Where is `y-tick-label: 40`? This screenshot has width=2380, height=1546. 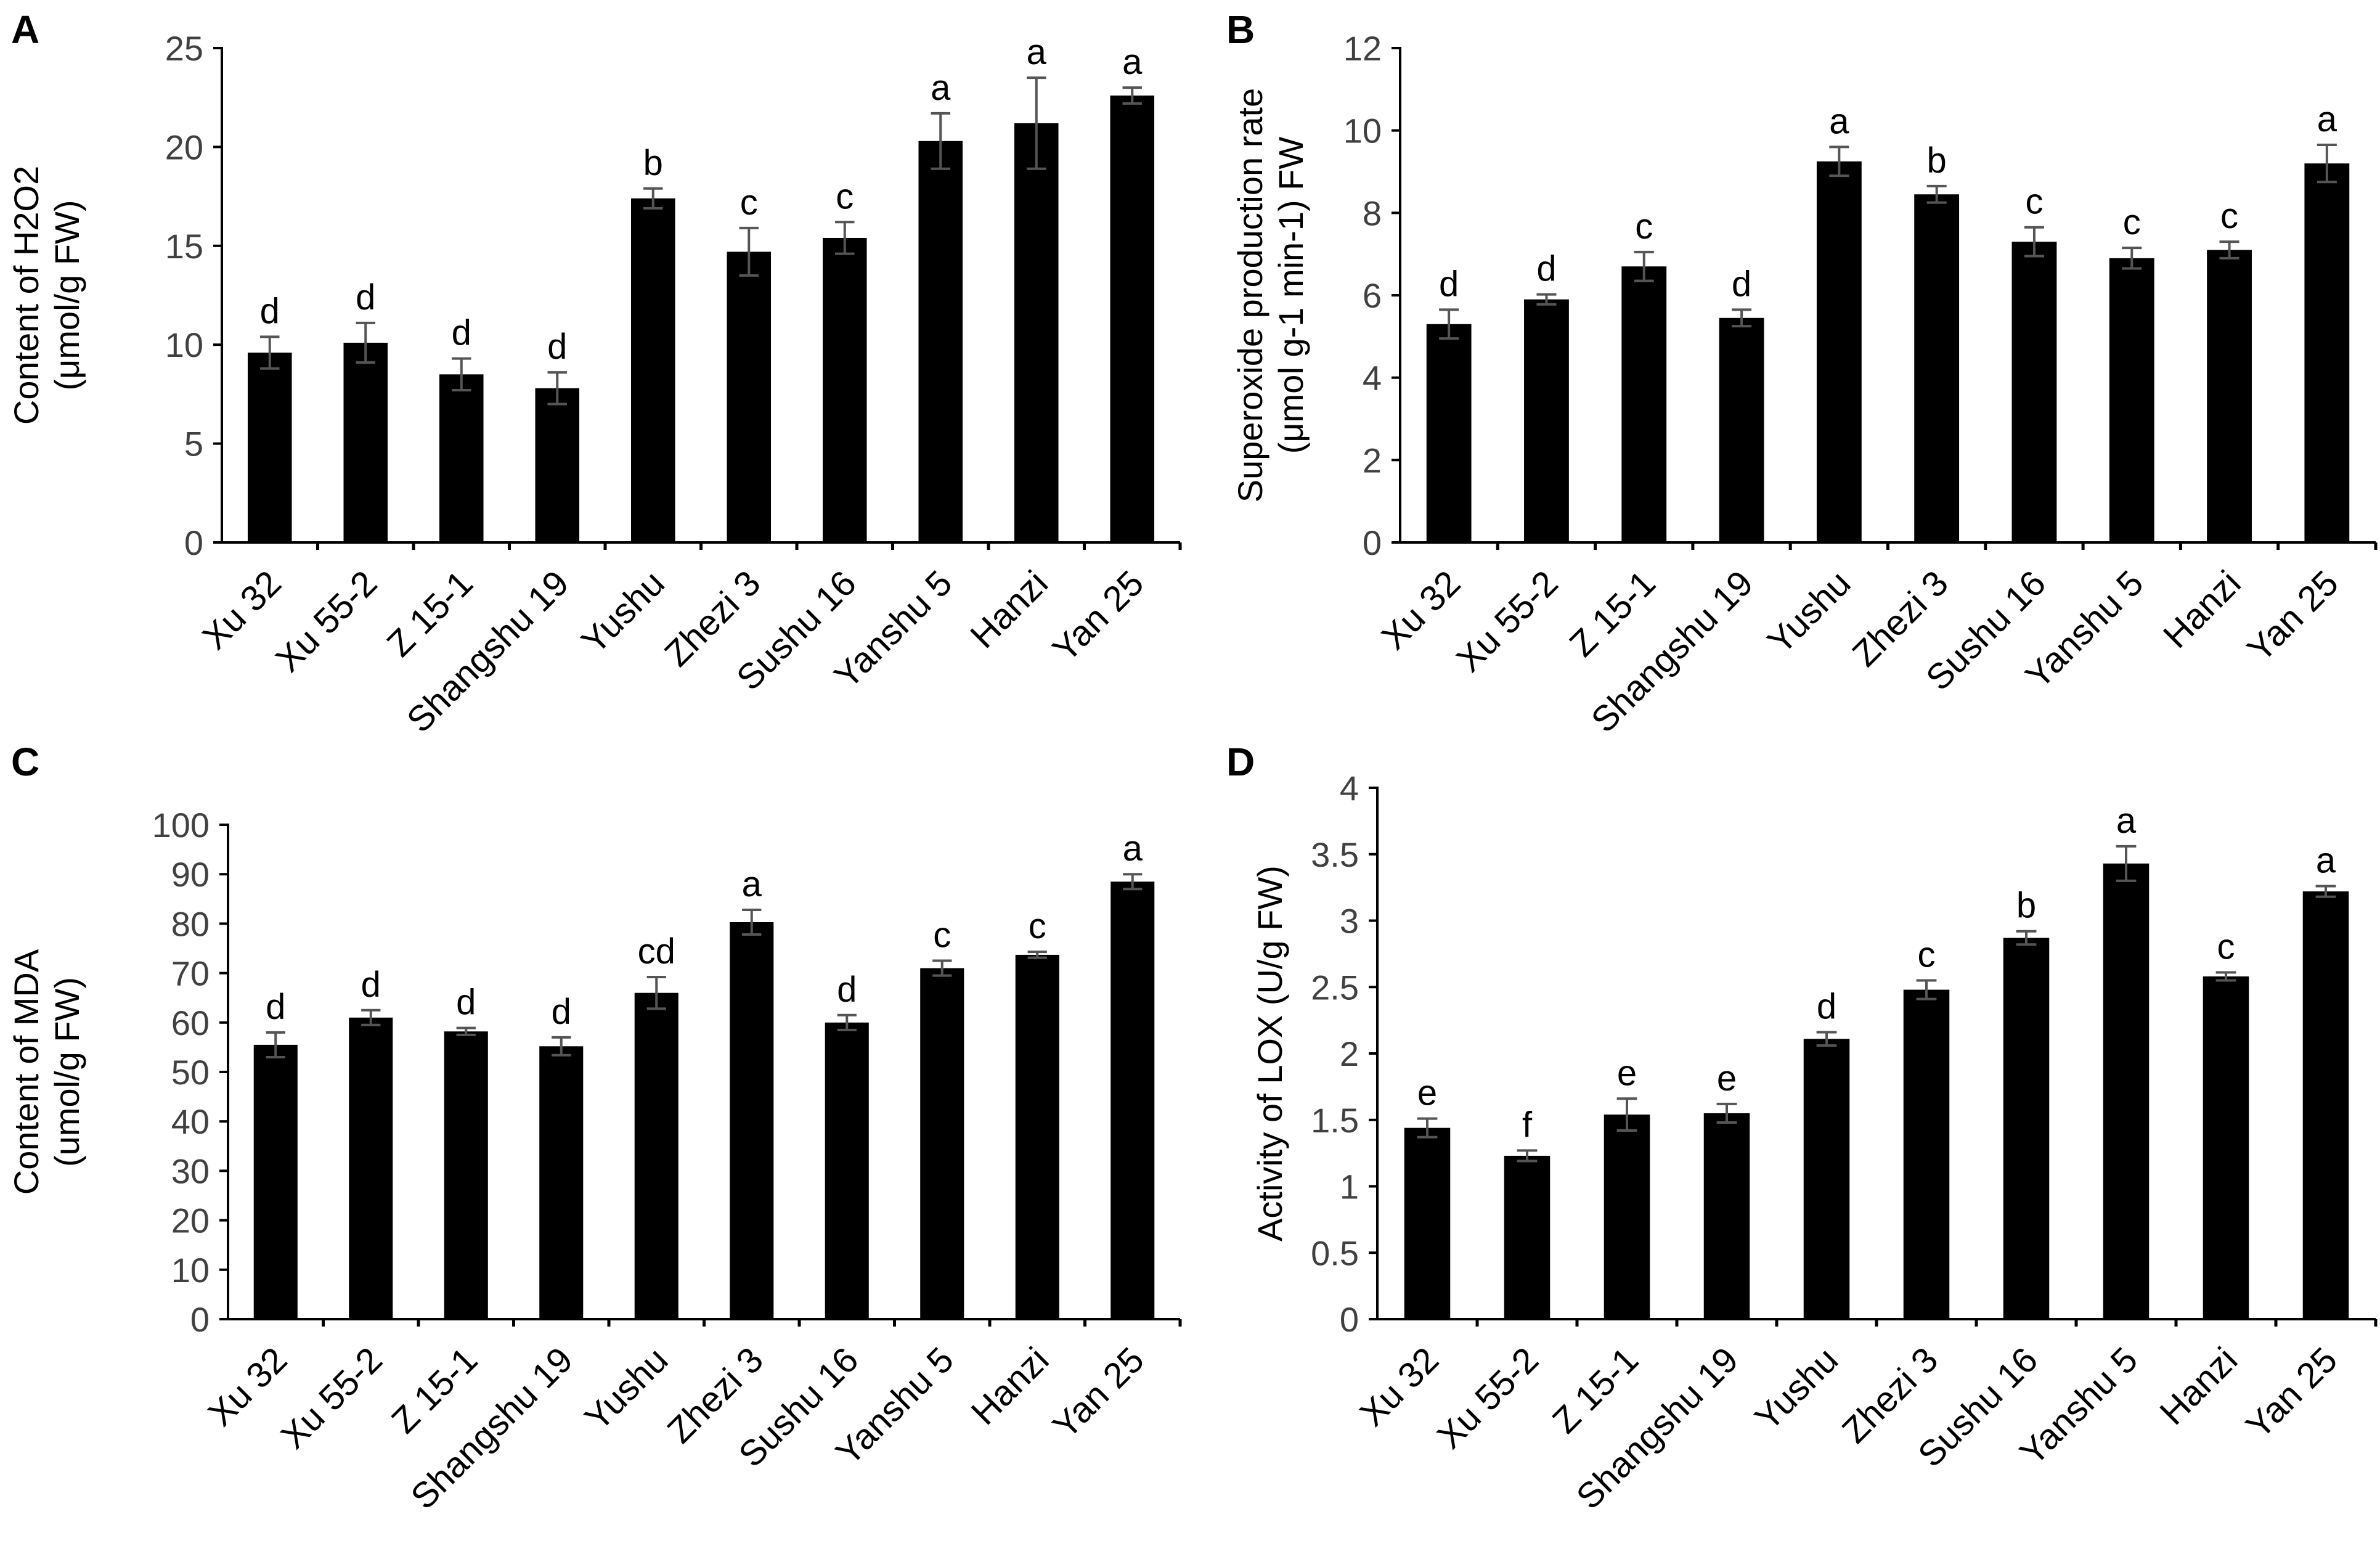 y-tick-label: 40 is located at coordinates (190, 1121).